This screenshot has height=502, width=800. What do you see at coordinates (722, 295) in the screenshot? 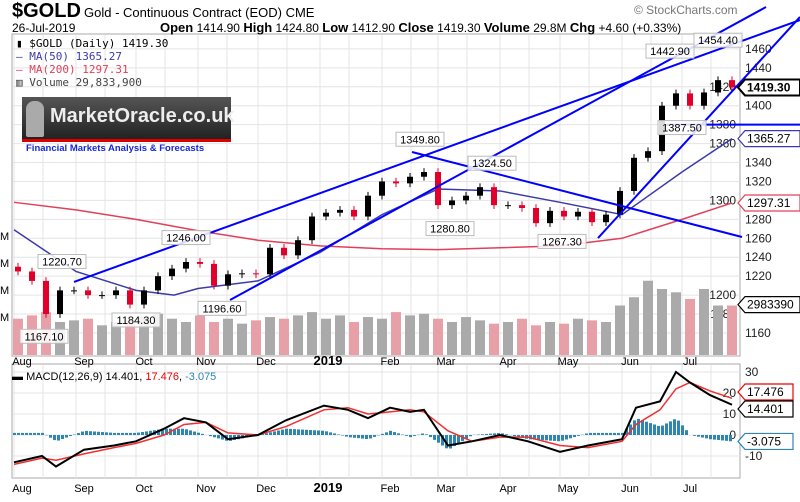
I see `price-tick-label: 1200` at bounding box center [722, 295].